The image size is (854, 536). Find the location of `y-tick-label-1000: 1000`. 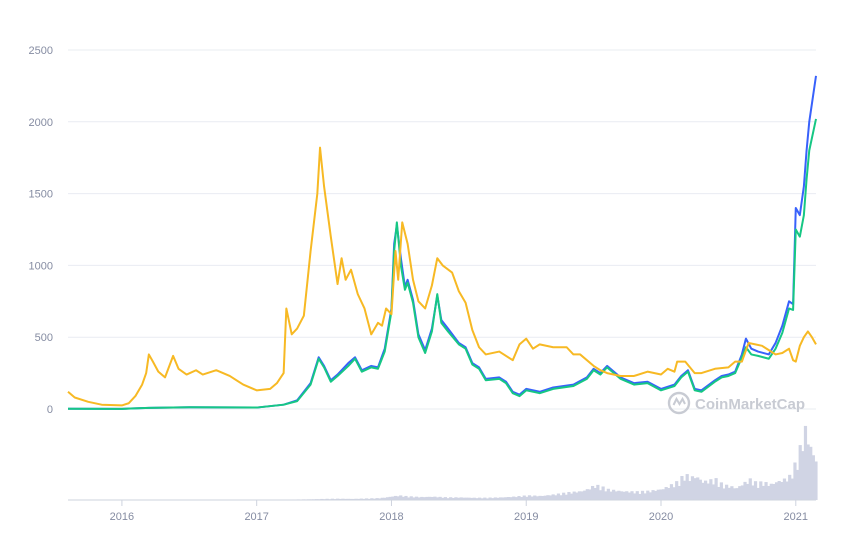

y-tick-label-1000: 1000 is located at coordinates (41, 266).